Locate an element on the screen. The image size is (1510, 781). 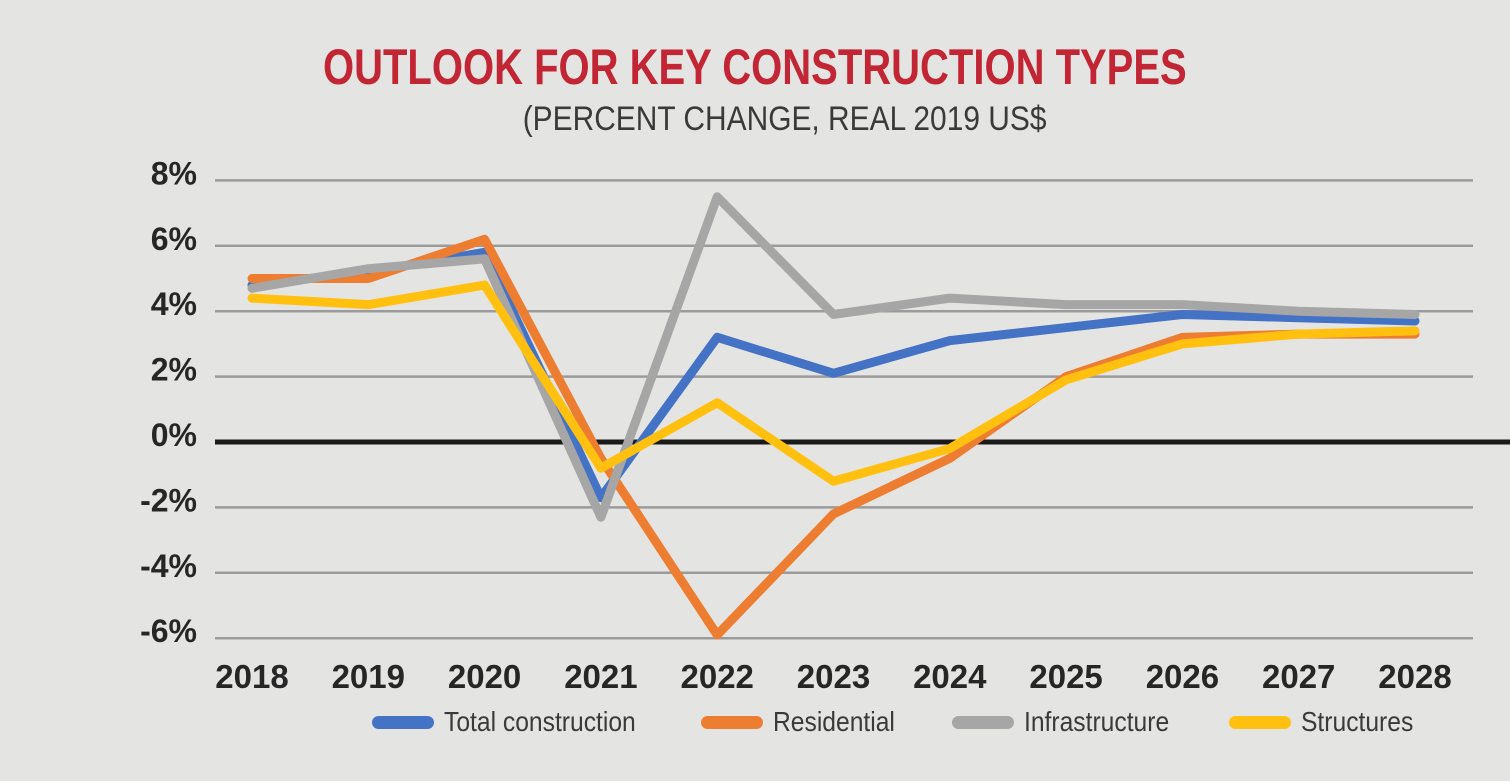
x-axis-tick-label: 2027 is located at coordinates (1298, 676).